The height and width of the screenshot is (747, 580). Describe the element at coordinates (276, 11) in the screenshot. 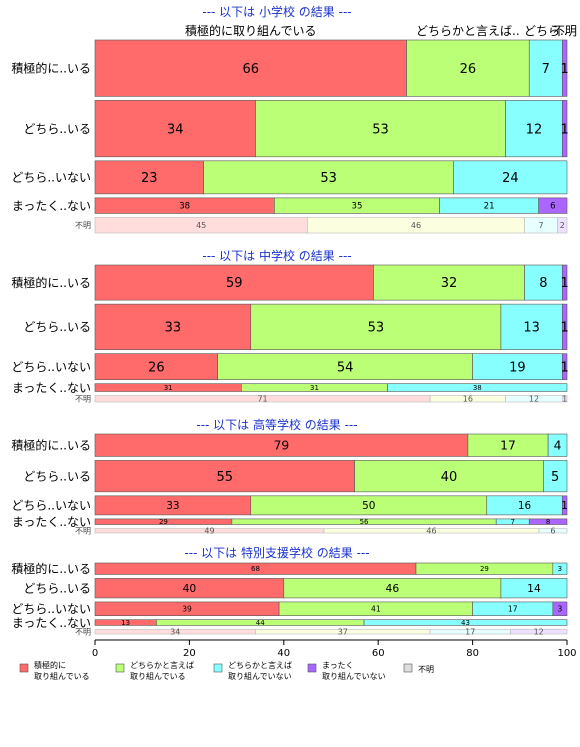

I see `panel-title: --- 以下は 小学校 の結果 ---` at that location.